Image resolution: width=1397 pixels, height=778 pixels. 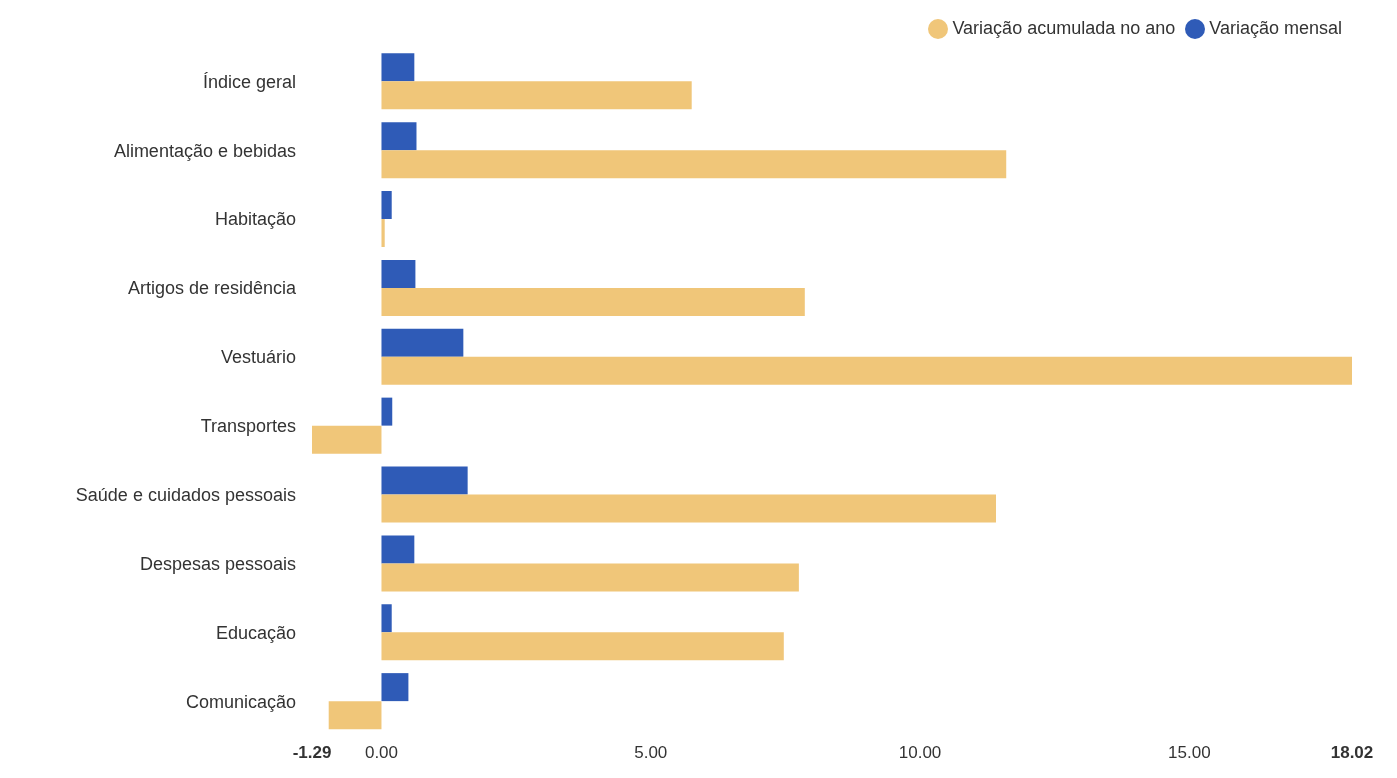 I want to click on x-tick-label: 0.00, so click(x=381, y=752).